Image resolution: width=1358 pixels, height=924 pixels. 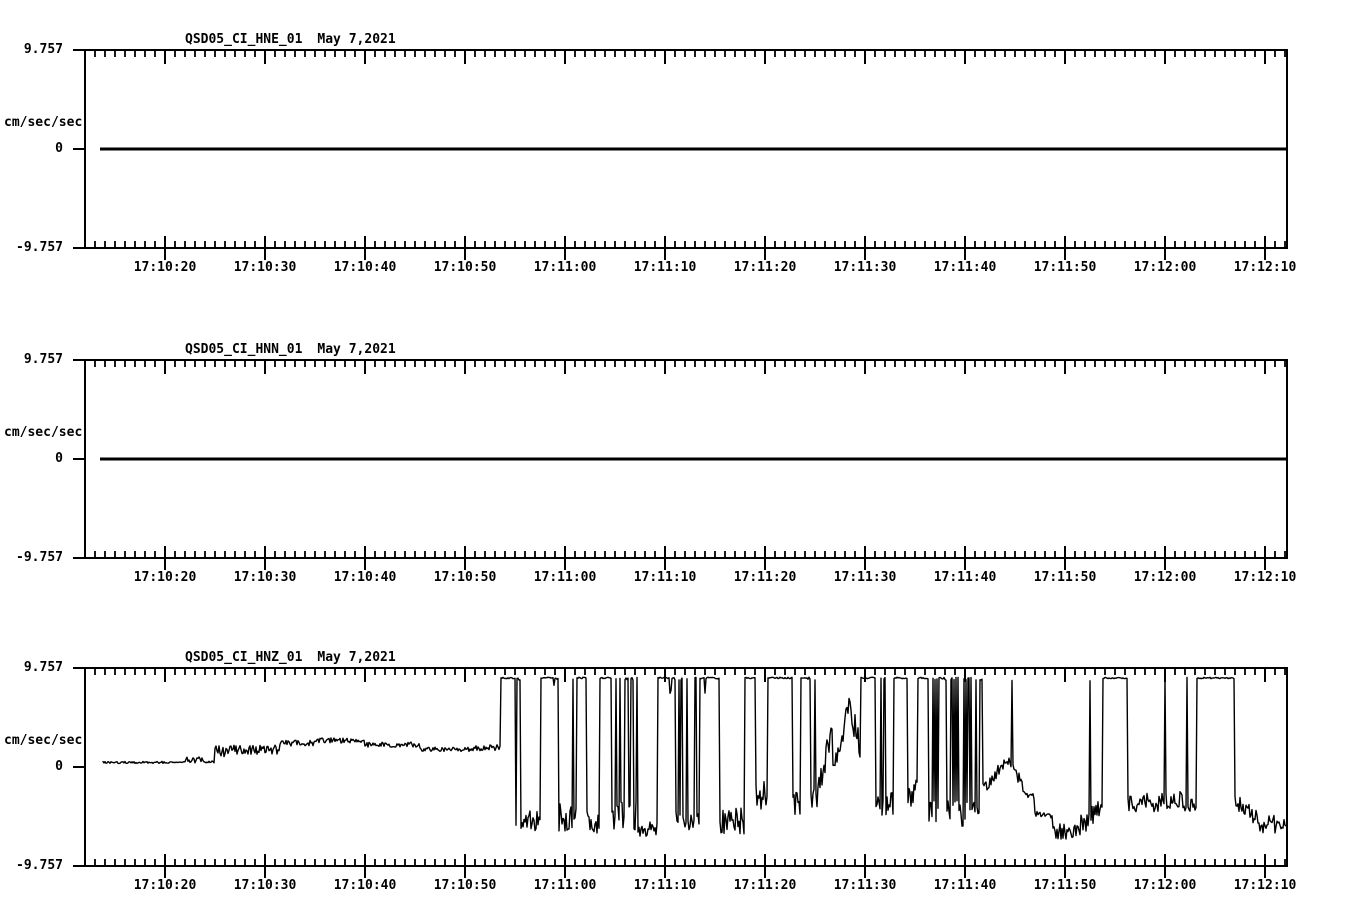 I want to click on x-tick-label-hne-10: 17:12:00, so click(x=1165, y=267).